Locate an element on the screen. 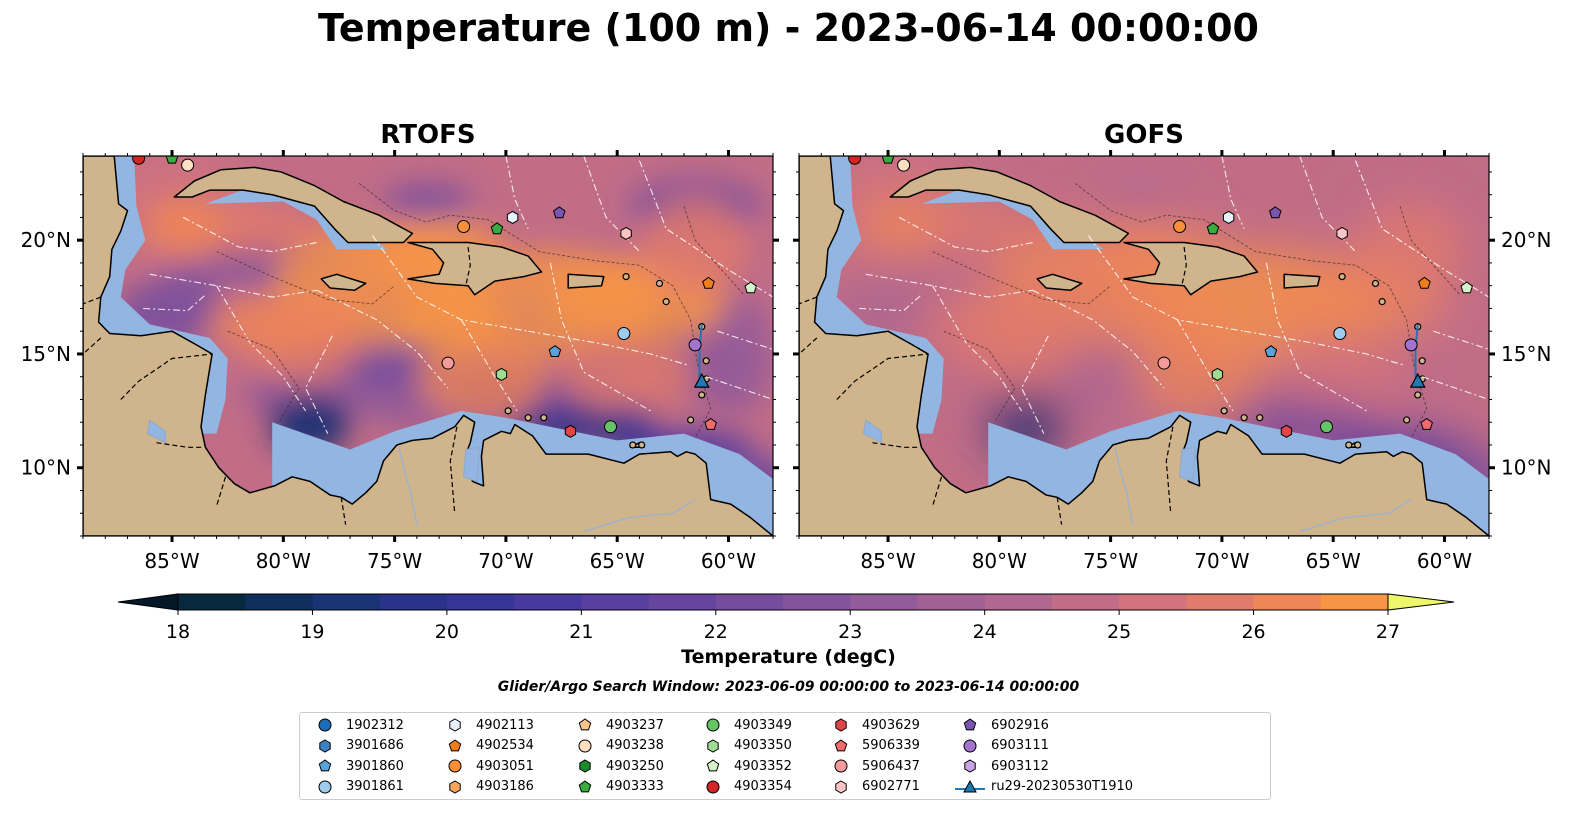  panel-title-gofs: GOFS is located at coordinates (1144, 135).